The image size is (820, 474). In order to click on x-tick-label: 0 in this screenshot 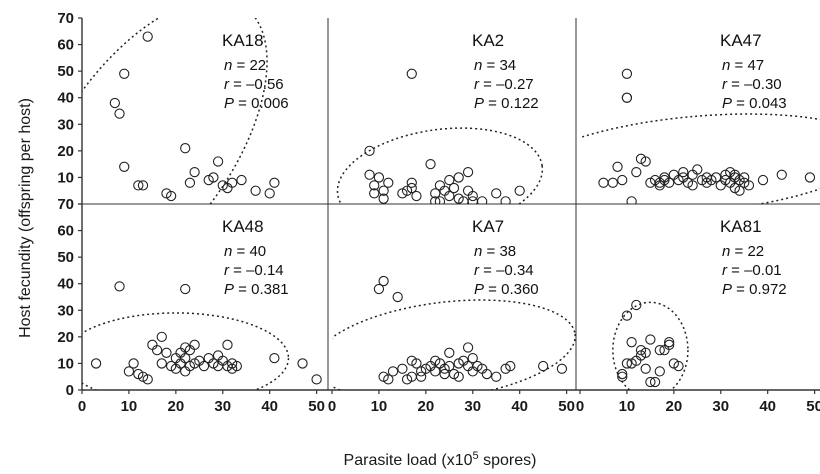, I will do `click(82, 406)`.